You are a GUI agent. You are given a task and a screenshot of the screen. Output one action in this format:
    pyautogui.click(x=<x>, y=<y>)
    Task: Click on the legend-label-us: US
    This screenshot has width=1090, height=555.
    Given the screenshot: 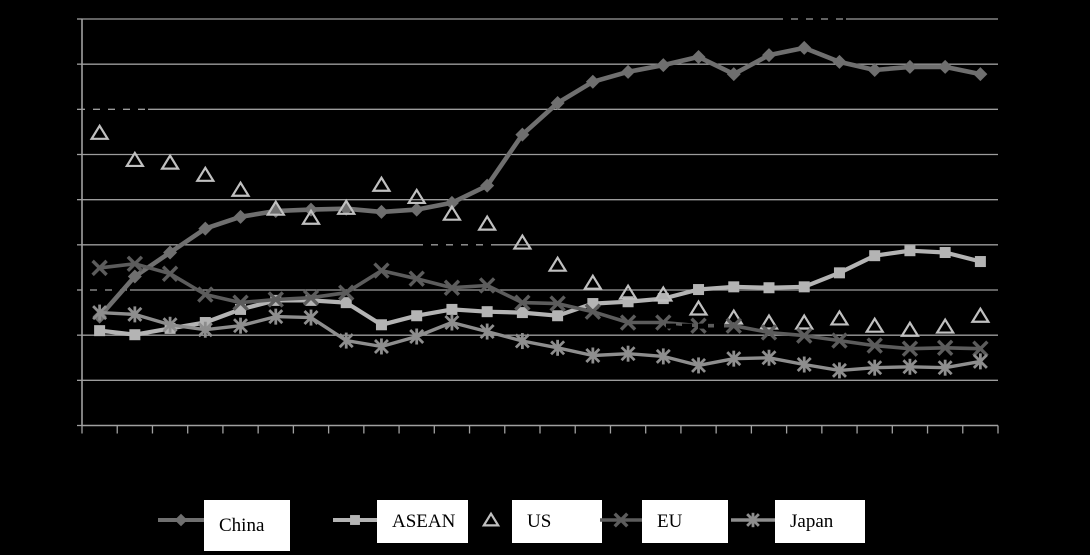 What is the action you would take?
    pyautogui.click(x=539, y=521)
    